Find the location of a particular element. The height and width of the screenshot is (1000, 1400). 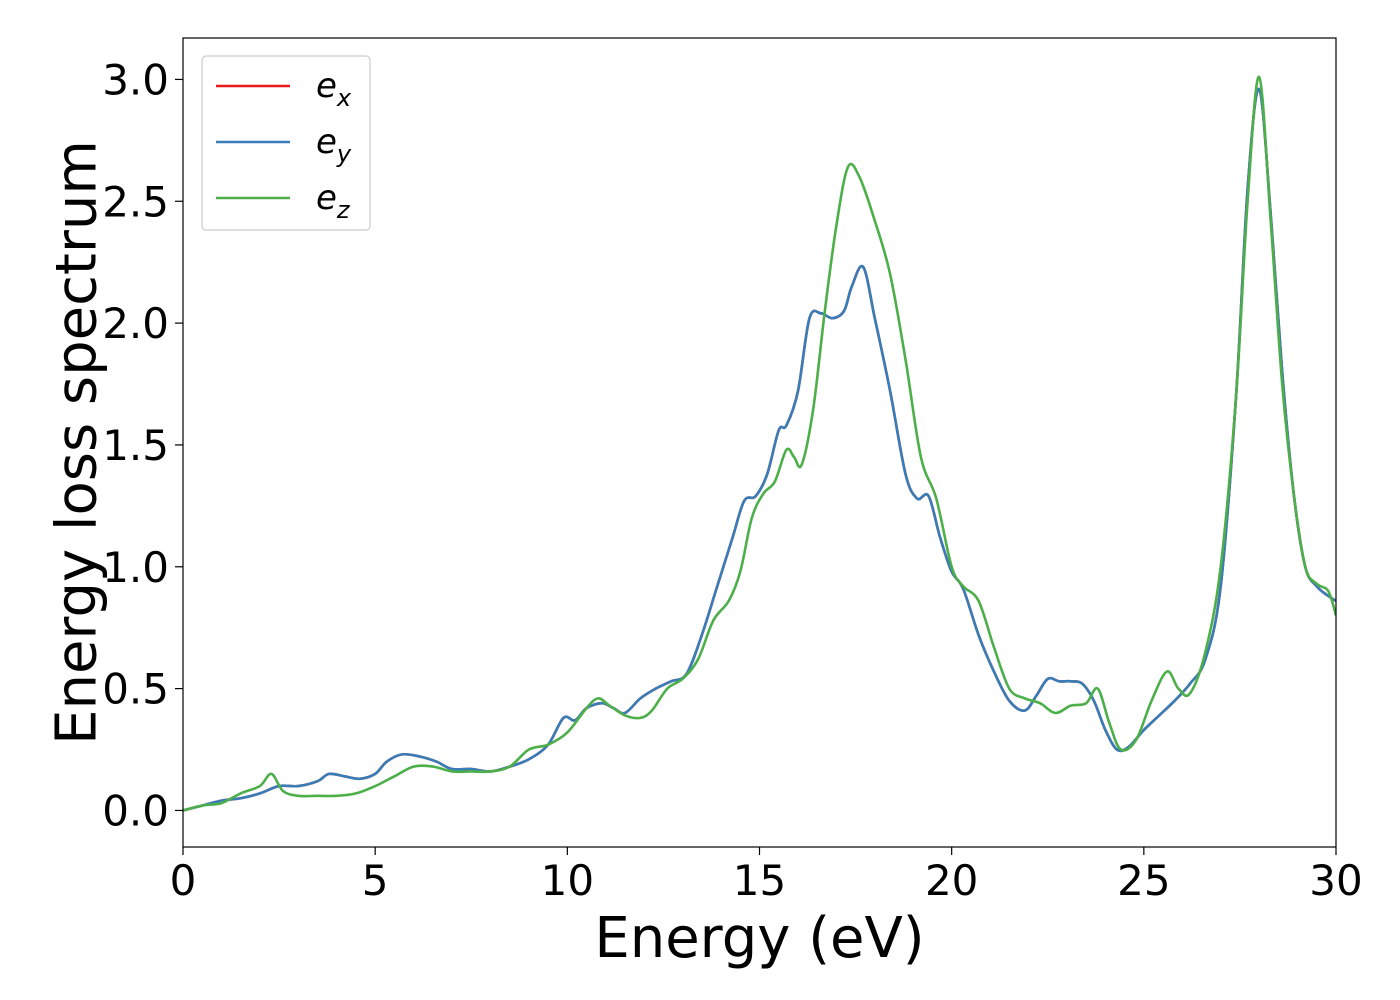

y-tick-label: 2.0 is located at coordinates (135, 323).